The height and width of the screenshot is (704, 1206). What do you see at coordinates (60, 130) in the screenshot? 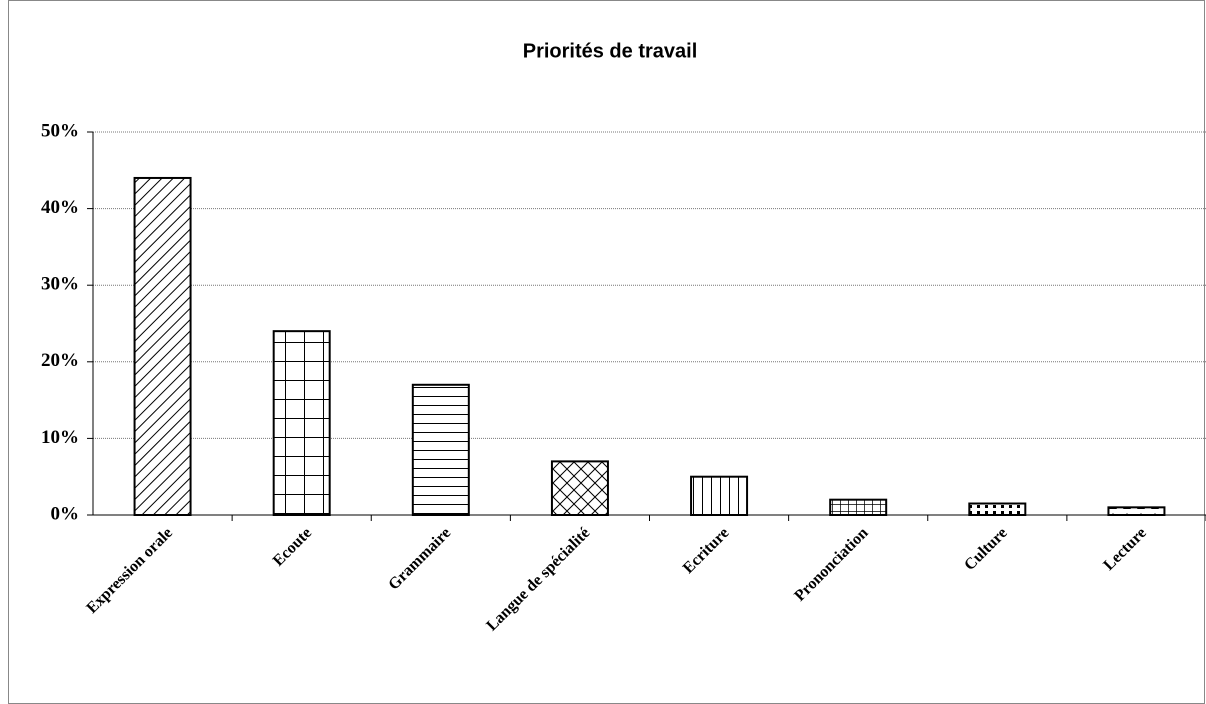
I see `y-tick-label: 50%` at bounding box center [60, 130].